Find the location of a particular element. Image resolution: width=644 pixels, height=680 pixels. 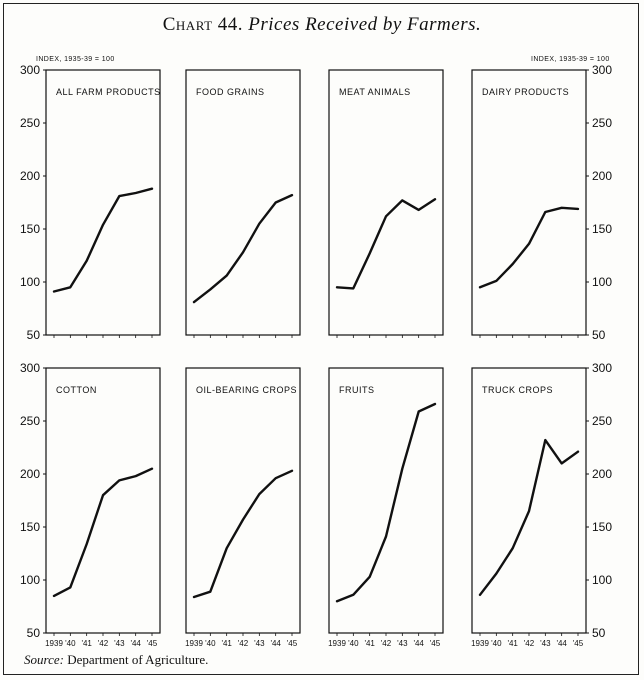

panel-title: ALL FARM PRODUCTS is located at coordinates (108, 92).